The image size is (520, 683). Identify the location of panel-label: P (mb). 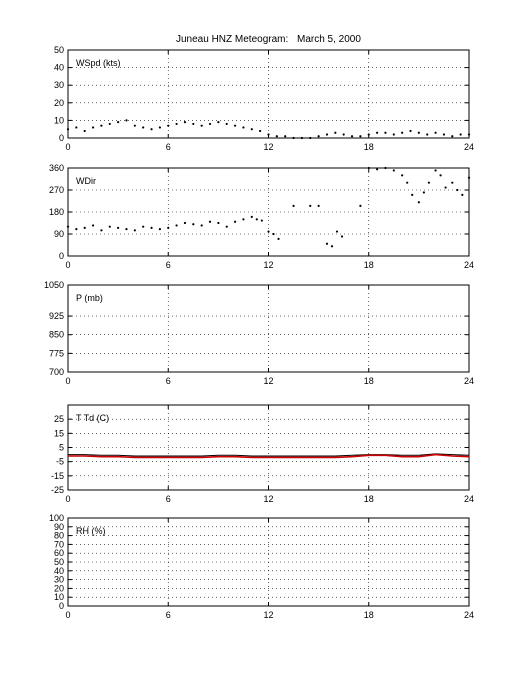
(89, 298).